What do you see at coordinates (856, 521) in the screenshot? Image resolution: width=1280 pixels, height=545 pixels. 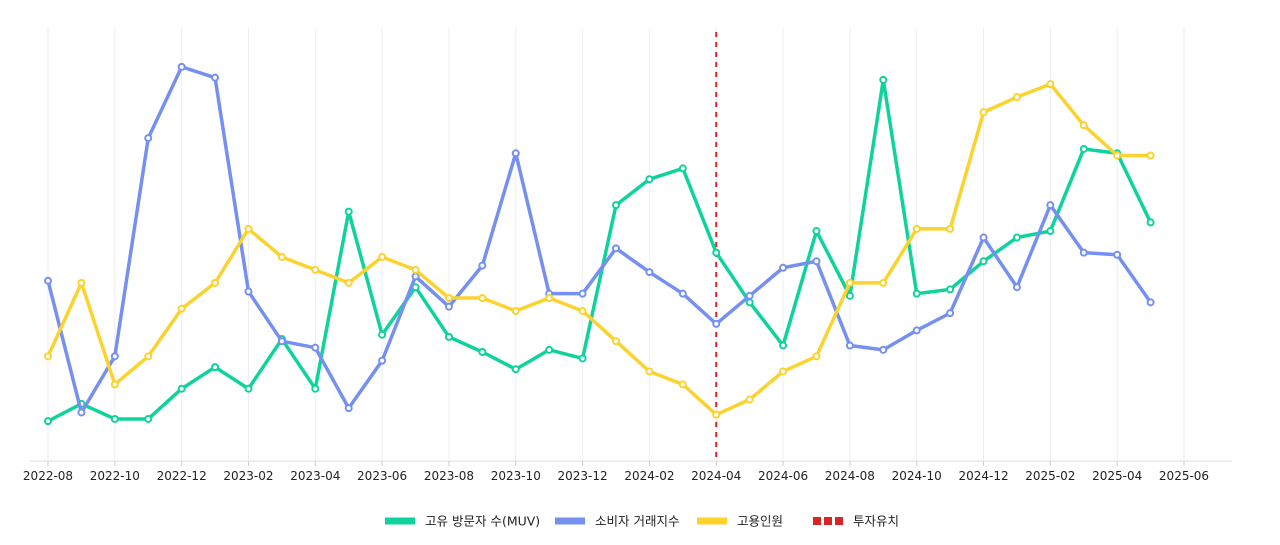 I see `legend-item: 투자유치` at bounding box center [856, 521].